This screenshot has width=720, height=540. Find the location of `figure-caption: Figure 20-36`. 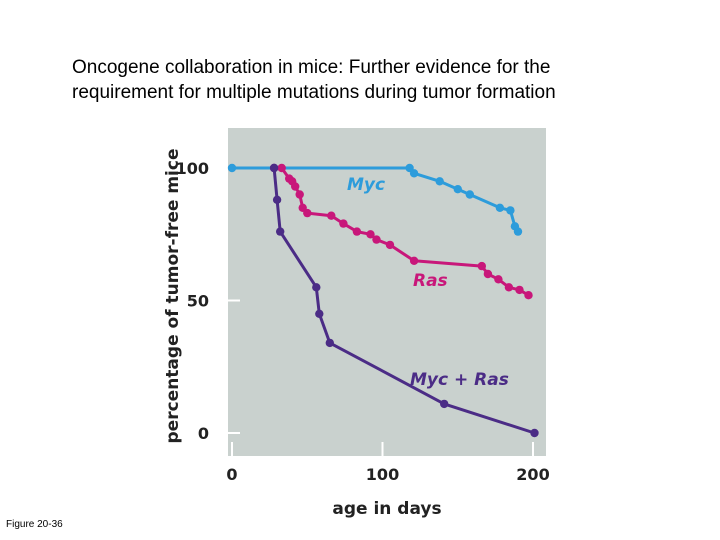

figure-caption: Figure 20-36 is located at coordinates (34, 524).